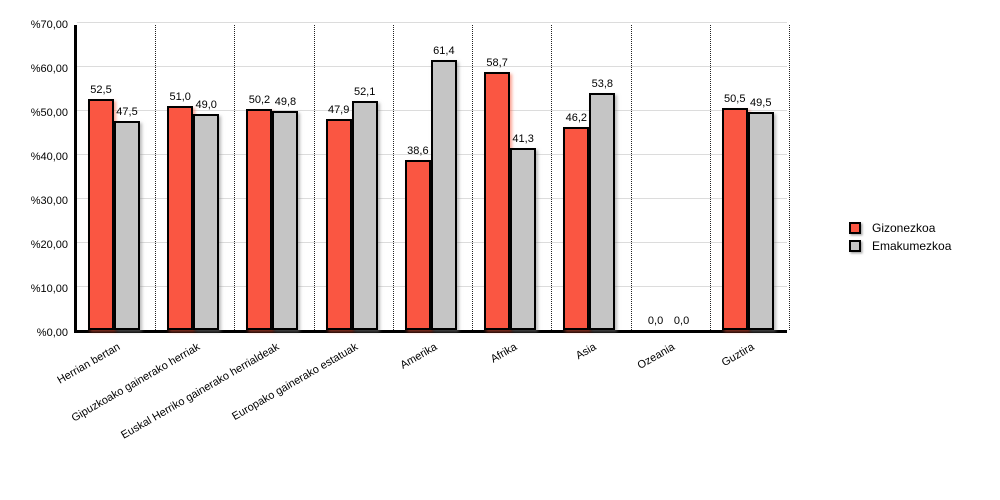  Describe the element at coordinates (656, 356) in the screenshot. I see `x-axis-category-label: Ozeania` at that location.